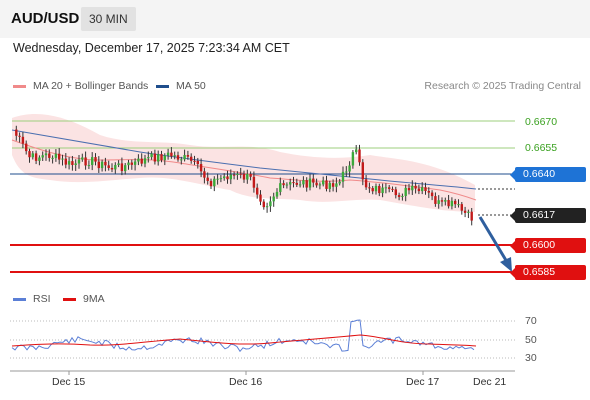 The width and height of the screenshot is (590, 400). Describe the element at coordinates (42, 299) in the screenshot. I see `rsi-label: RSI` at that location.